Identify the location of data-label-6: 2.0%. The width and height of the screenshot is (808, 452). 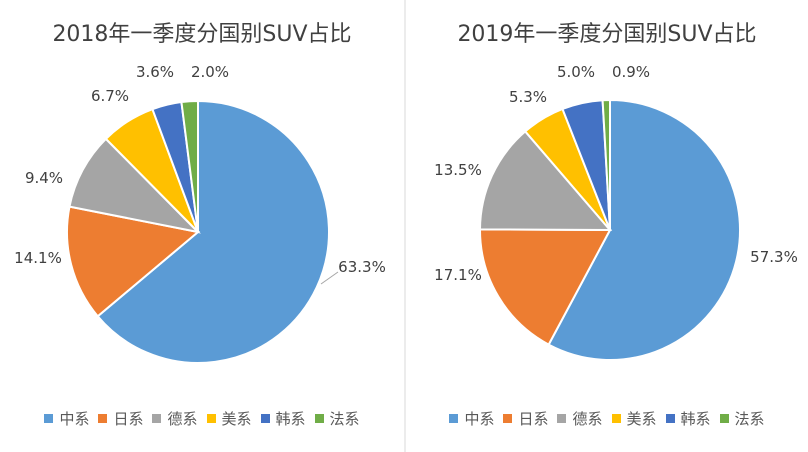
(210, 72).